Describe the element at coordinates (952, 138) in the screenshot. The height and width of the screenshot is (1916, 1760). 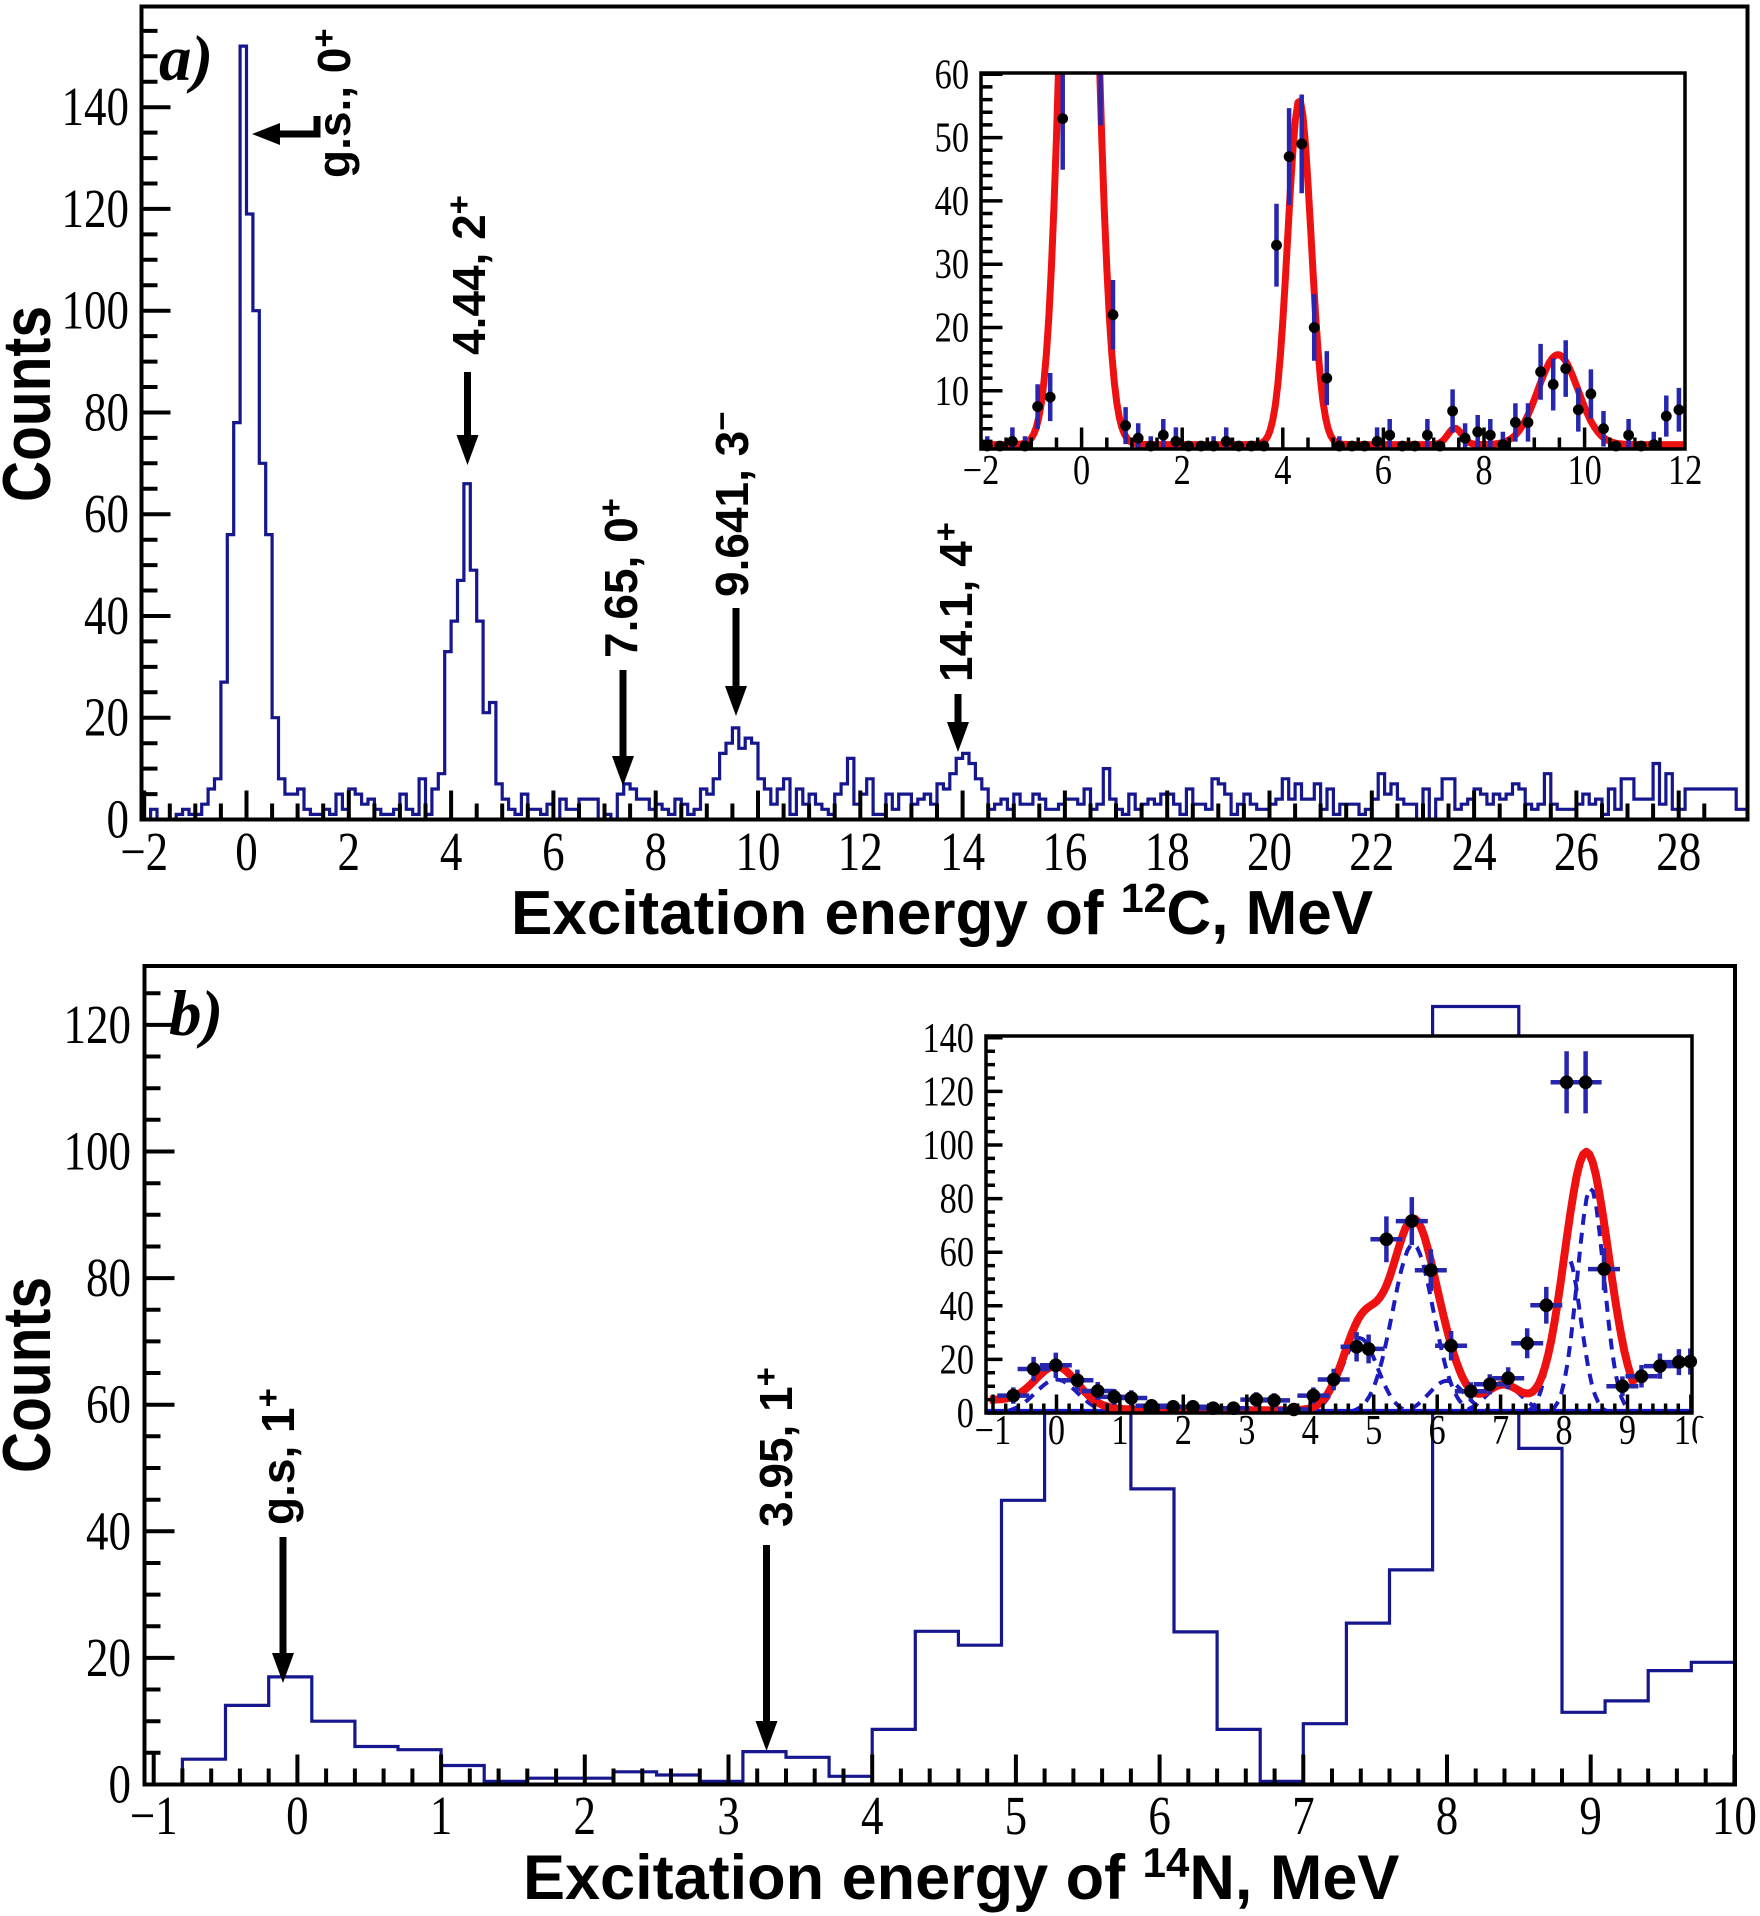
I see `svg-text: 50` at that location.